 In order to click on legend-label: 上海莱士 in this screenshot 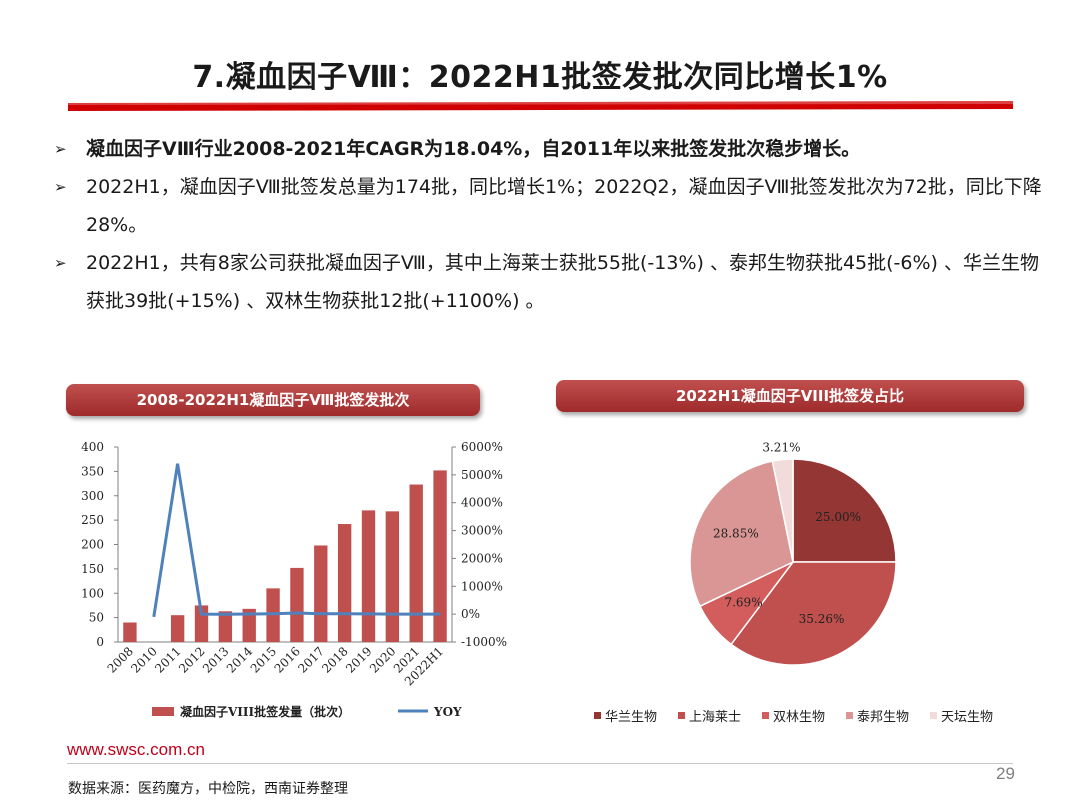, I will do `click(715, 717)`.